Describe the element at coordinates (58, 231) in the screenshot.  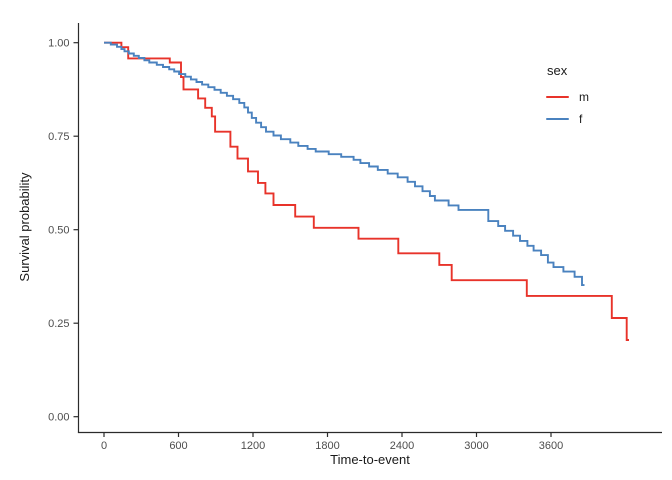
I see `y-tick-label: 0.50` at that location.